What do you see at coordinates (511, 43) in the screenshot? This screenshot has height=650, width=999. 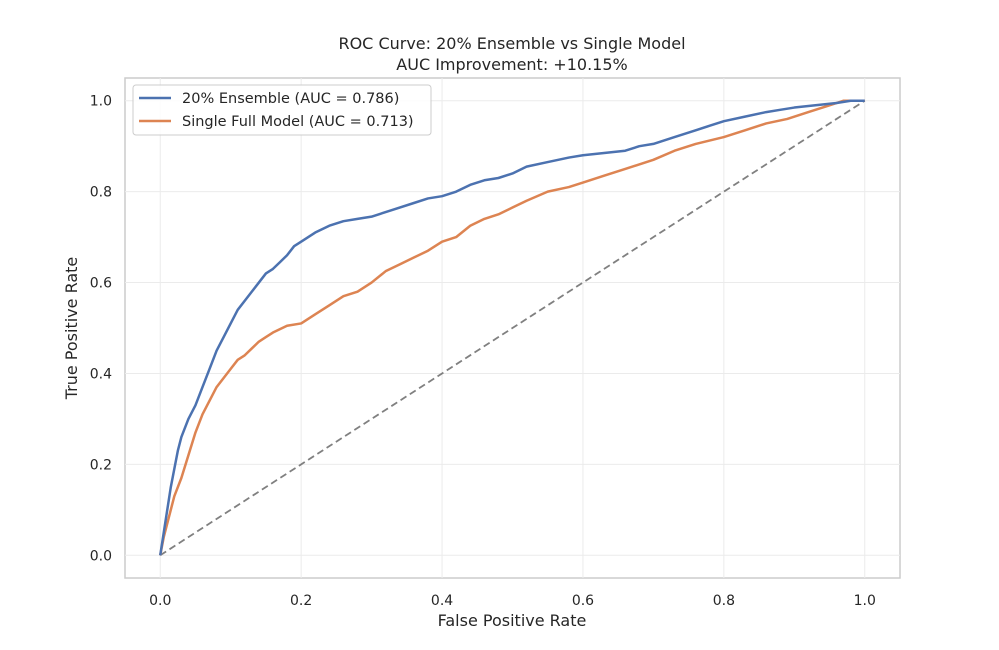 I see `chart-title: ROC Curve: 20% Ensemble vs Single Model` at bounding box center [511, 43].